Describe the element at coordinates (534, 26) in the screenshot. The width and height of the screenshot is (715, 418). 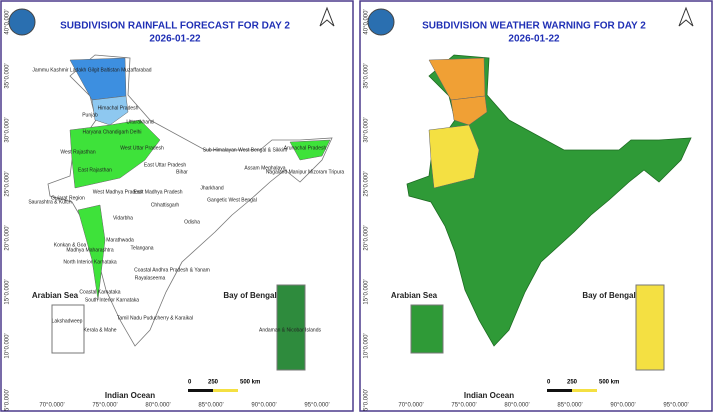
I see `panel-title: SUBDIVISION WEATHER WARNING FOR DAY 2` at that location.